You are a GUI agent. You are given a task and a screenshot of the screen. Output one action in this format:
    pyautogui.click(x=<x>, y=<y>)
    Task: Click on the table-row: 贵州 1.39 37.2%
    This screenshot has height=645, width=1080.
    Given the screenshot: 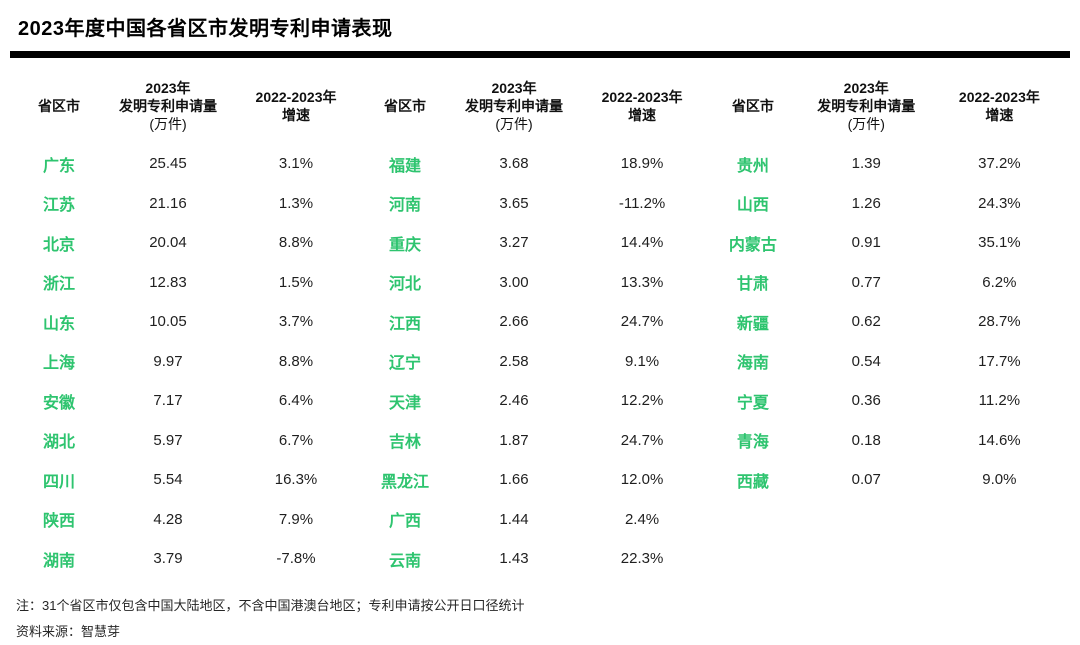 What is the action you would take?
    pyautogui.click(x=886, y=164)
    